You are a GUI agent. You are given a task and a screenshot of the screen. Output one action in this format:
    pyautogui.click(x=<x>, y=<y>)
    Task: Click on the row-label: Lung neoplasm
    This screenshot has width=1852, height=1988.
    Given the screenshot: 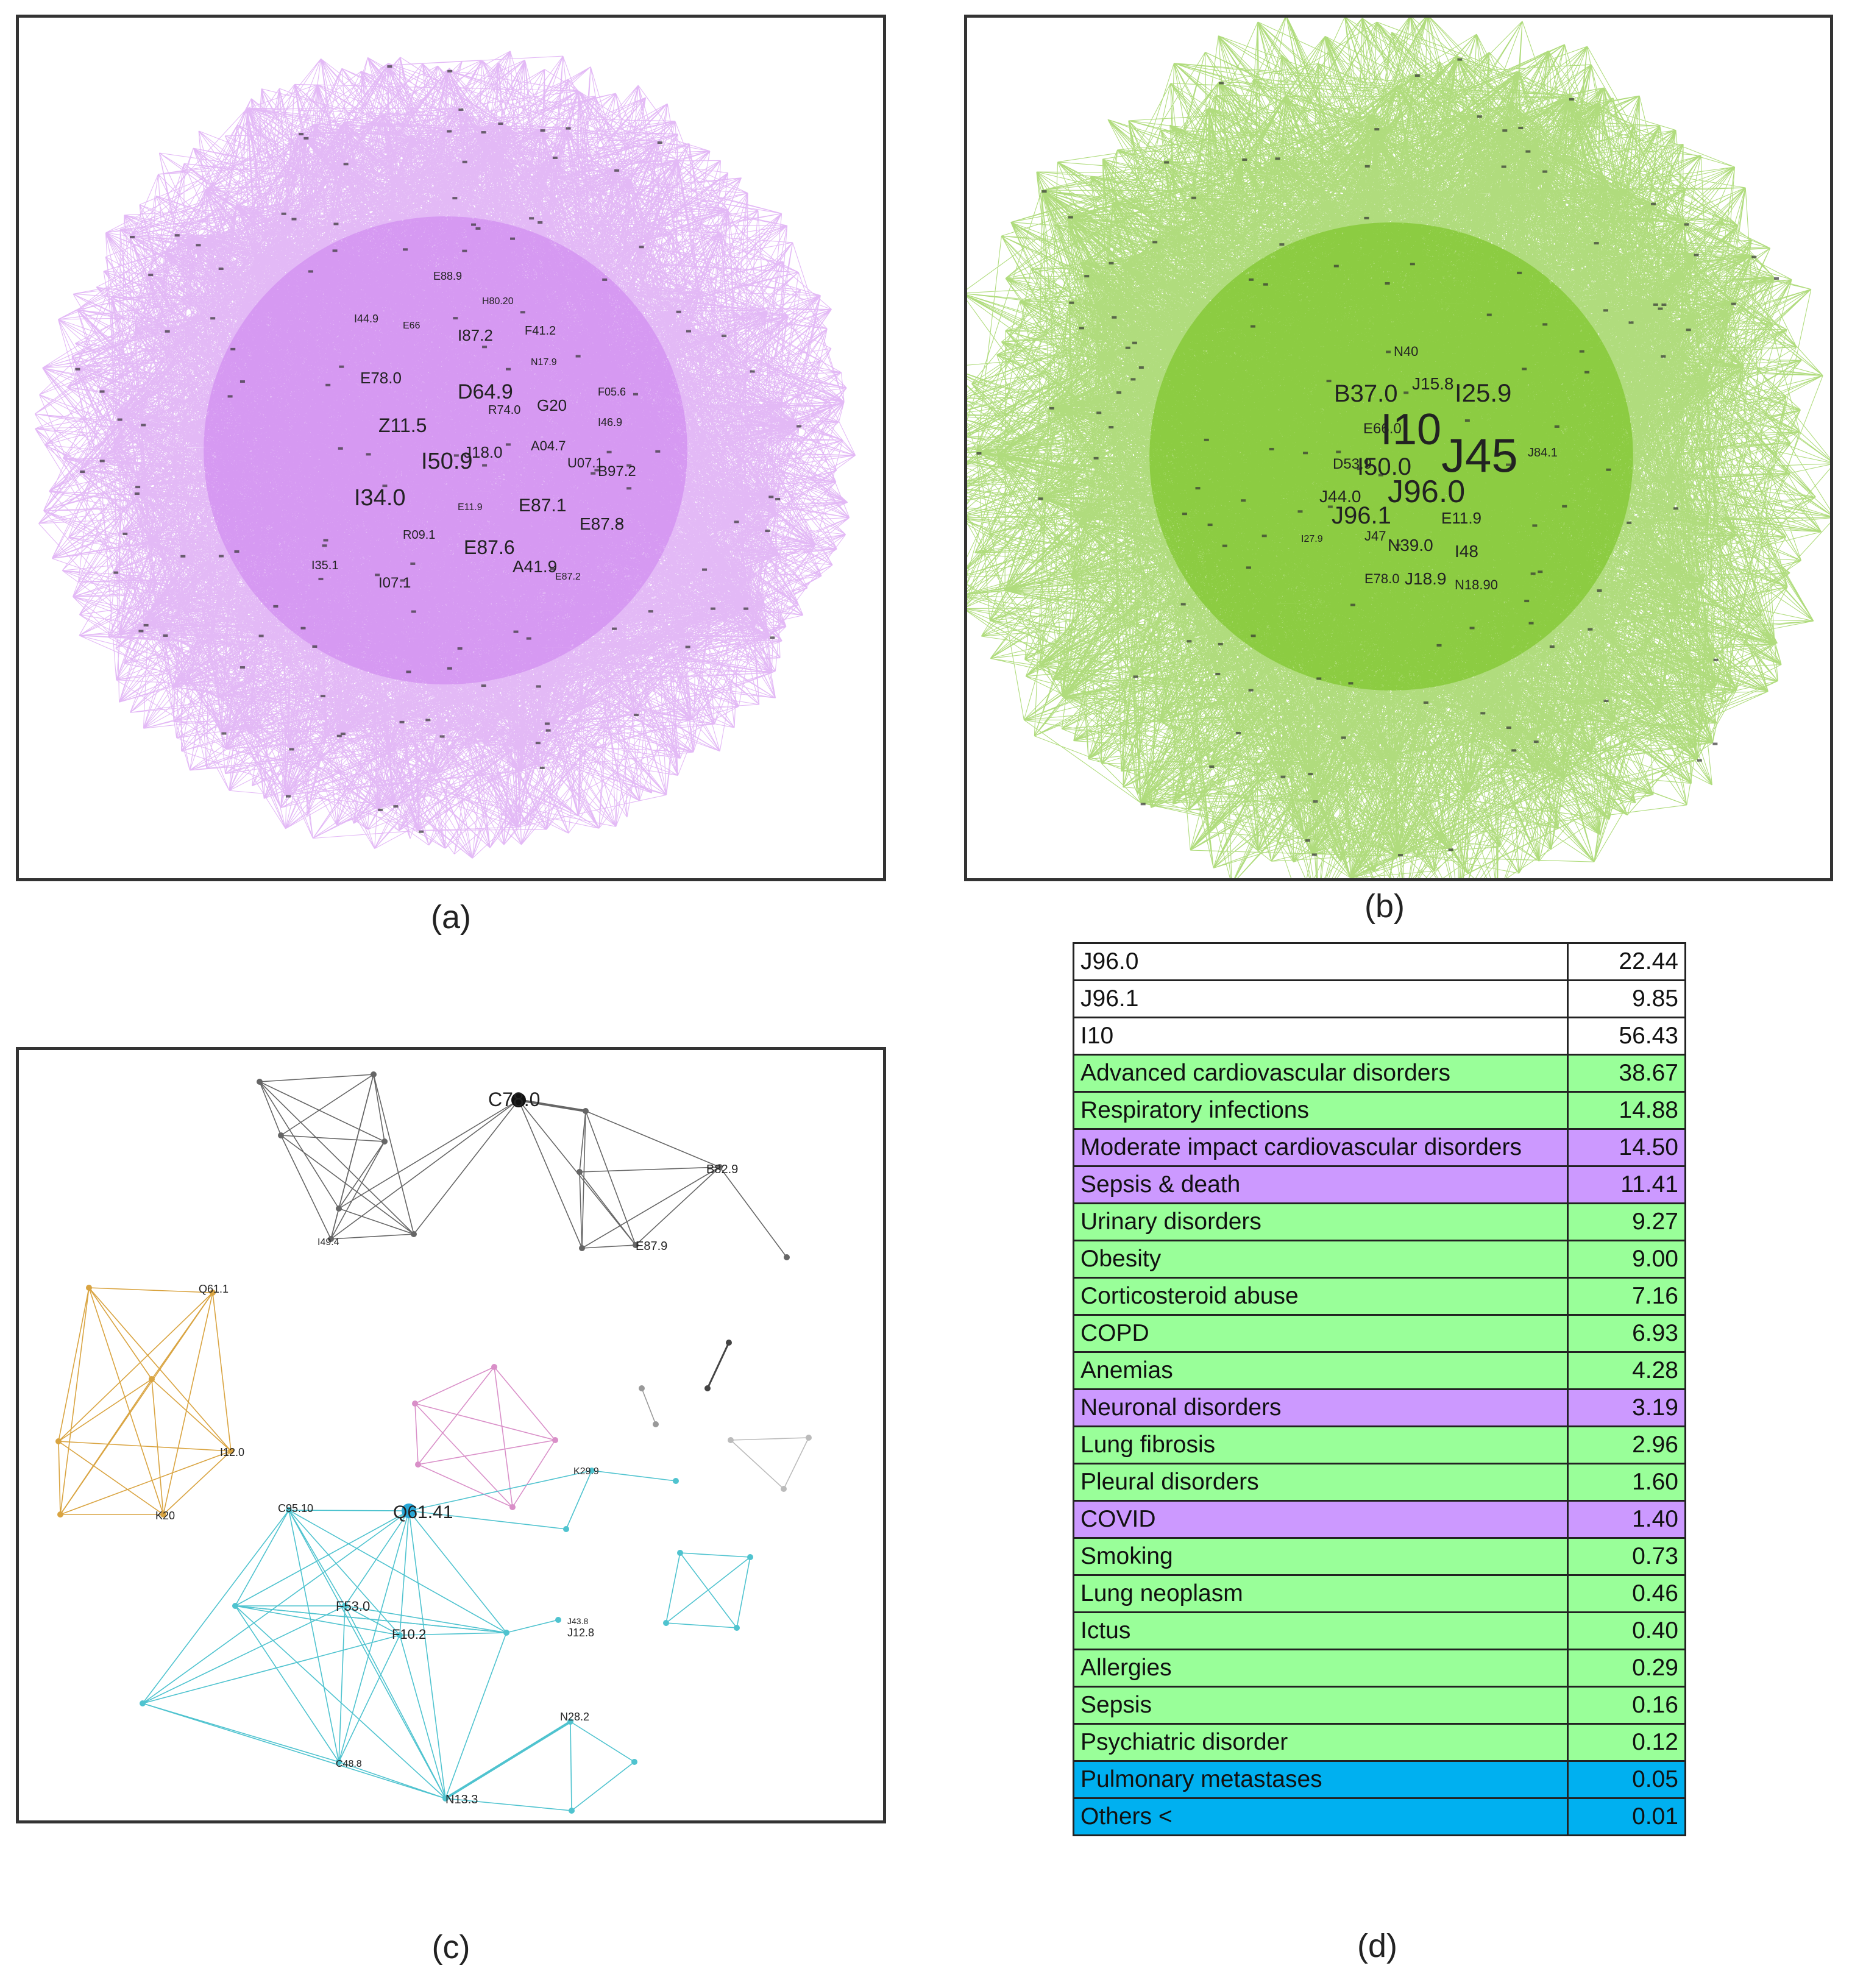 What is the action you would take?
    pyautogui.click(x=1321, y=1593)
    